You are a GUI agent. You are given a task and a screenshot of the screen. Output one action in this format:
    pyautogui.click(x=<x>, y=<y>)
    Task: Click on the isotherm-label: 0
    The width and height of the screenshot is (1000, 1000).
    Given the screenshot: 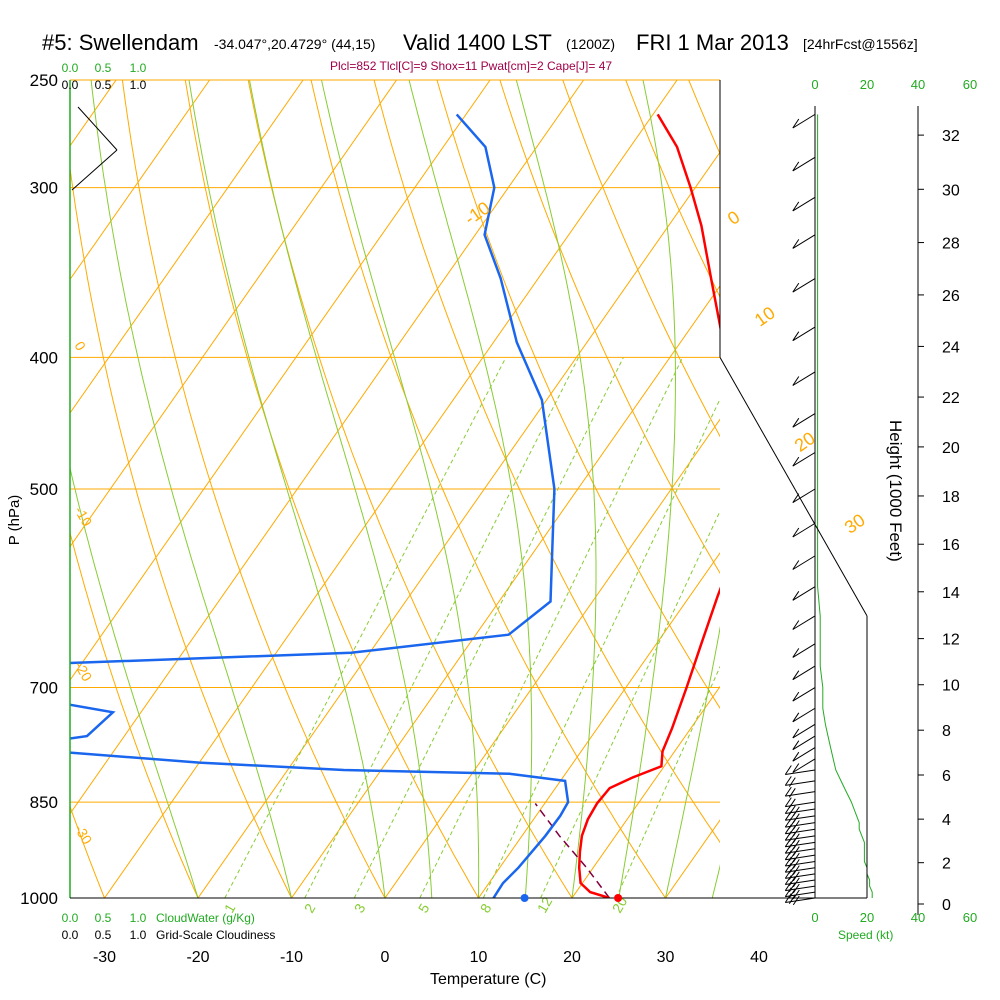 What is the action you would take?
    pyautogui.click(x=734, y=218)
    